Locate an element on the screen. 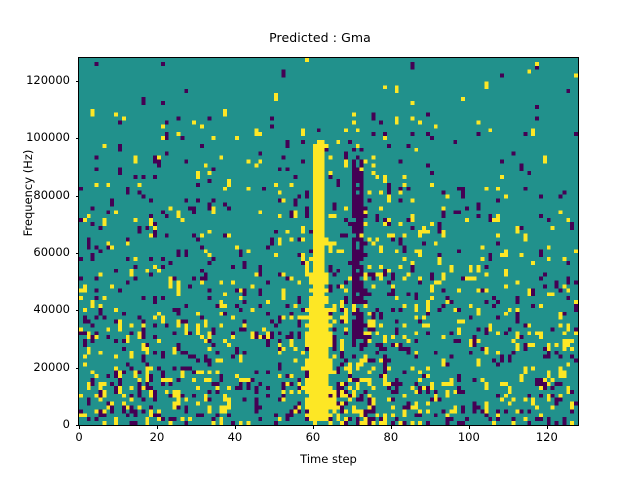 This screenshot has height=480, width=640. y-tick-label: 0 is located at coordinates (66, 424).